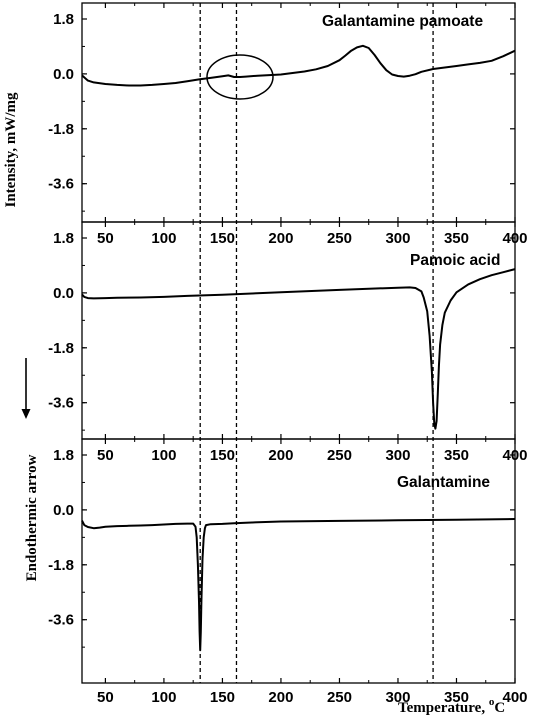  I want to click on bottom-x-tick-label-7: 400, so click(514, 697).